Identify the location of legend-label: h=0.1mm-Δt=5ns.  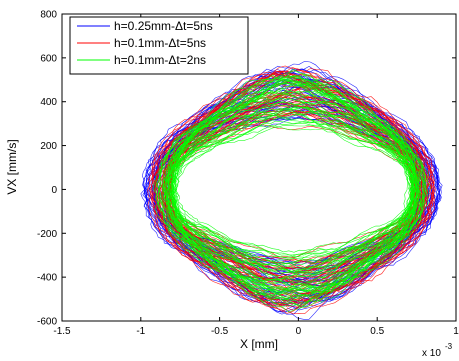
(160, 43).